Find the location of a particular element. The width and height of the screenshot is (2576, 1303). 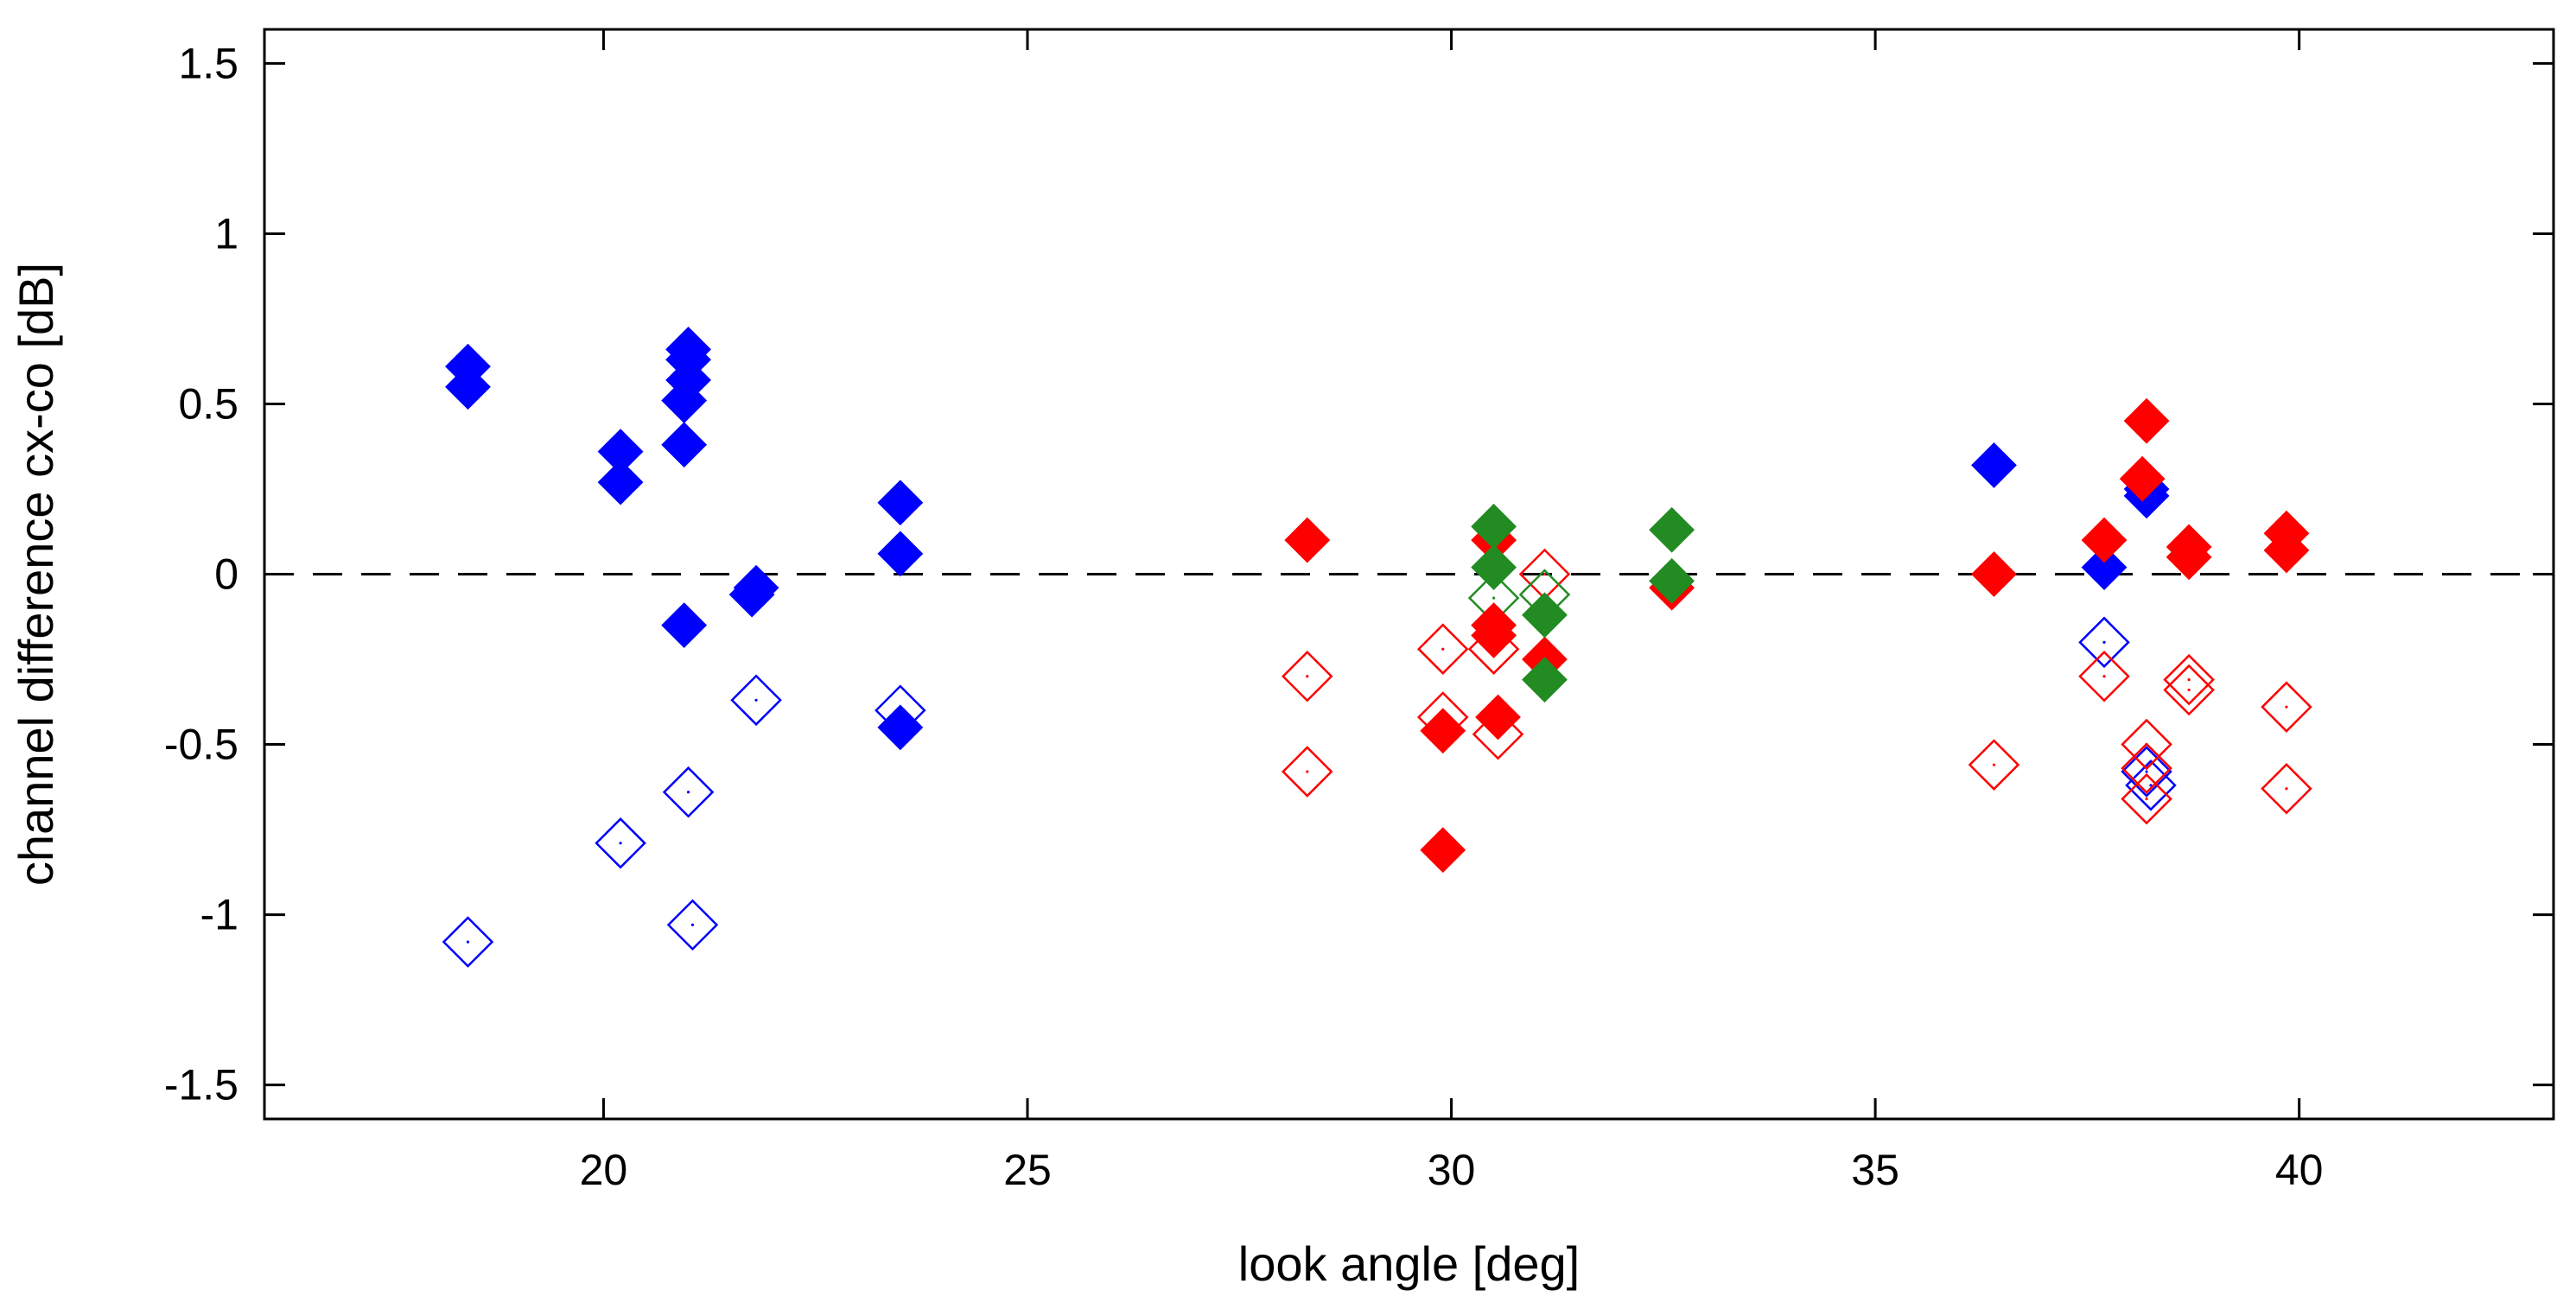

y-tick-label: 0.5 is located at coordinates (209, 403).